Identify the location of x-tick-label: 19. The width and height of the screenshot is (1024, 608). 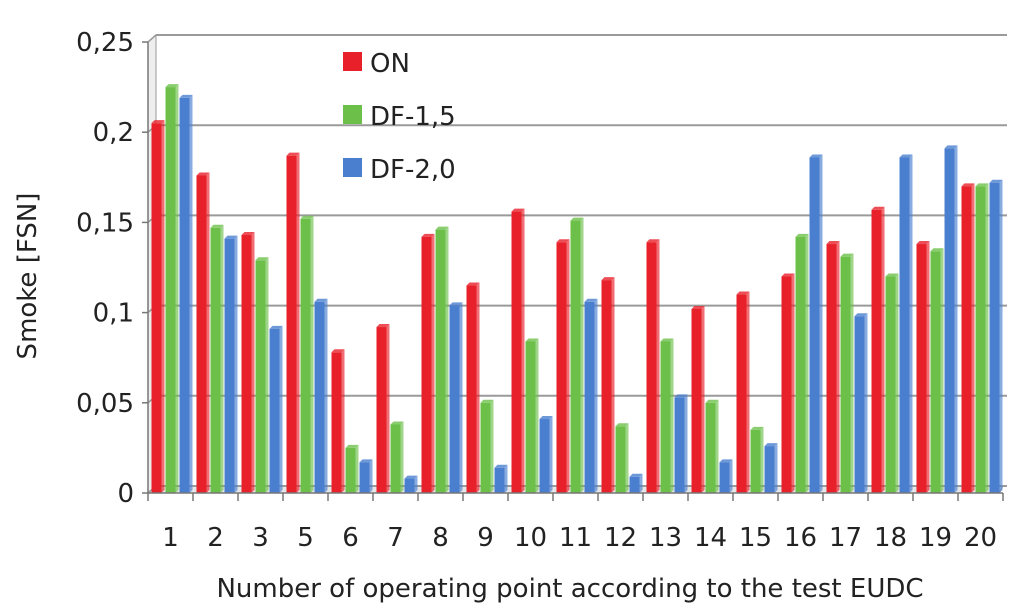
(935, 538).